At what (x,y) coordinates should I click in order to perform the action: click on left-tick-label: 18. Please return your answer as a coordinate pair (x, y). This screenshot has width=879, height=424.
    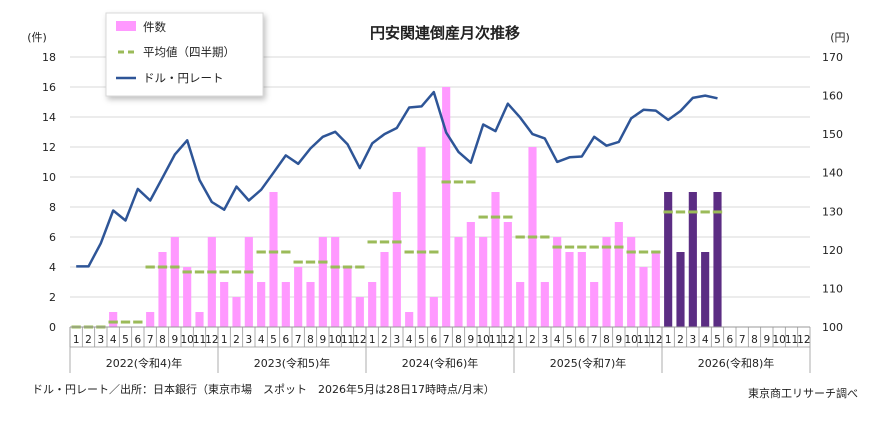
    Looking at the image, I should click on (49, 57).